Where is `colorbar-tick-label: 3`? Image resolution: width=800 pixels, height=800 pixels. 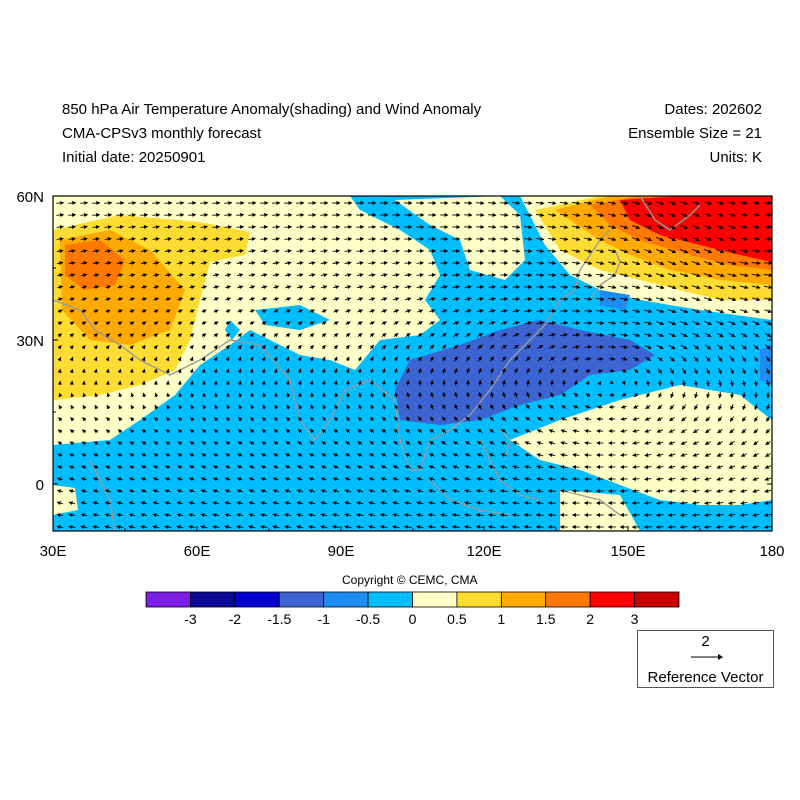
colorbar-tick-label: 3 is located at coordinates (635, 619).